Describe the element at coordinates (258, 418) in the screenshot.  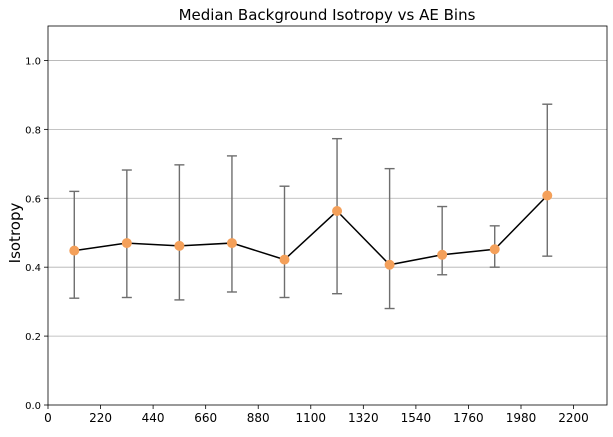
I see `x-tick-label: 880` at that location.